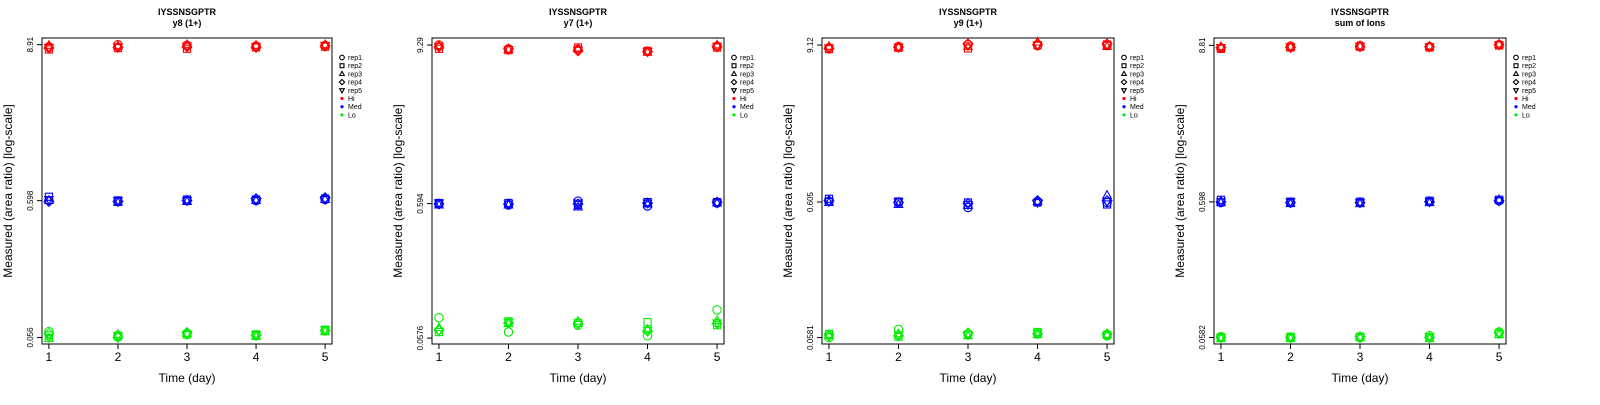 The width and height of the screenshot is (1600, 405). What do you see at coordinates (578, 325) in the screenshot?
I see `data-point-lo-day3-rep5` at bounding box center [578, 325].